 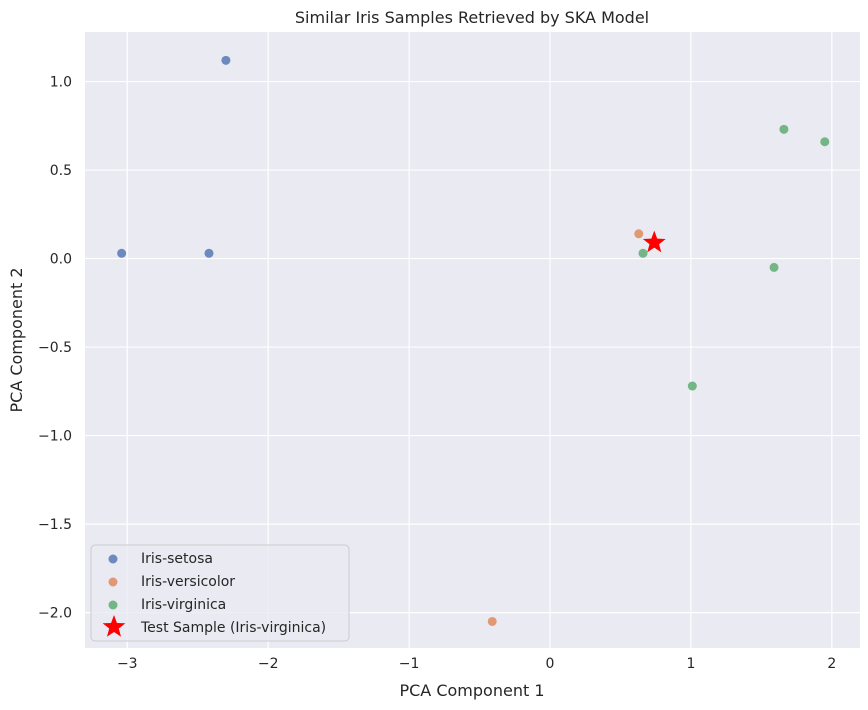 What do you see at coordinates (233, 628) in the screenshot?
I see `legend-label: Test Sample (Iris-virginica)` at bounding box center [233, 628].